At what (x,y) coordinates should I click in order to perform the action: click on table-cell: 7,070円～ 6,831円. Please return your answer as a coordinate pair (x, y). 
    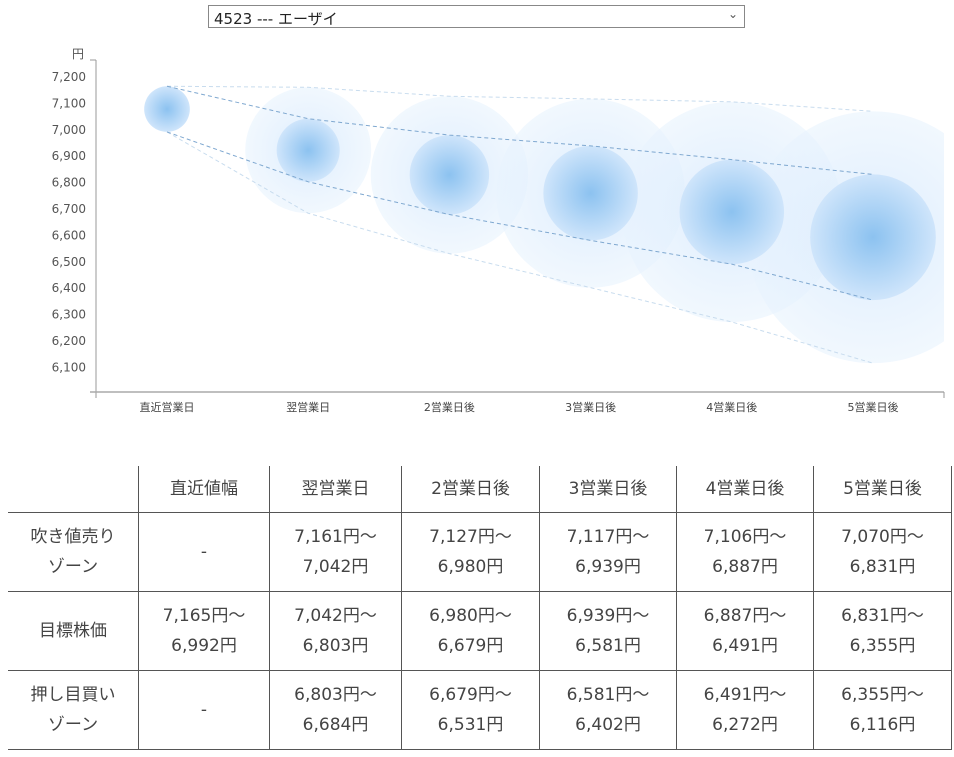
    Looking at the image, I should click on (882, 552).